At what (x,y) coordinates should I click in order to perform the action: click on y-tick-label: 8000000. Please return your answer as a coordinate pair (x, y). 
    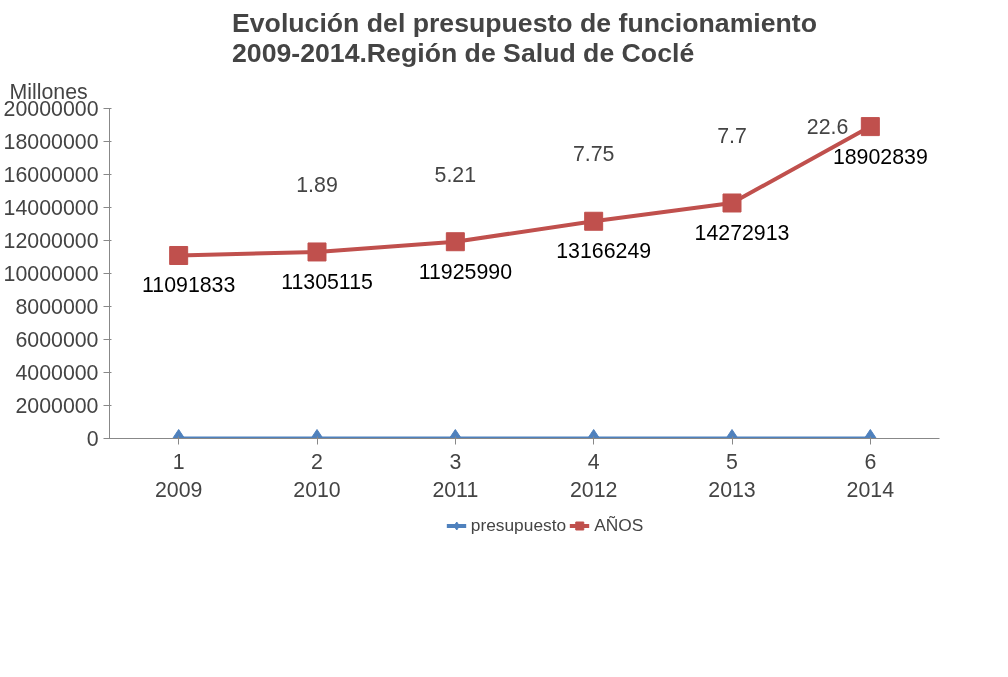
    Looking at the image, I should click on (57, 307).